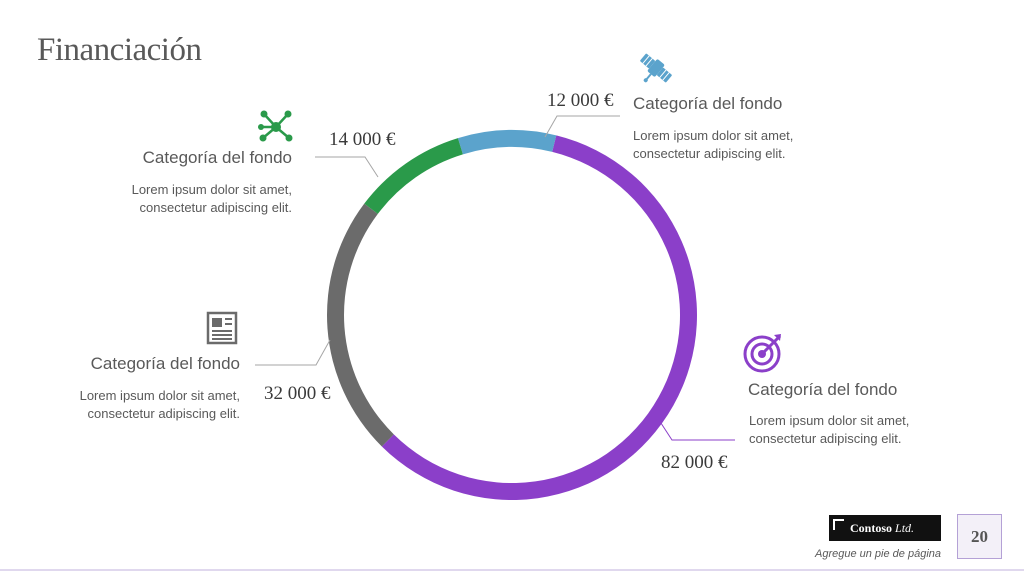 Image resolution: width=1024 pixels, height=576 pixels. What do you see at coordinates (512, 570) in the screenshot?
I see `bottom-rule` at bounding box center [512, 570].